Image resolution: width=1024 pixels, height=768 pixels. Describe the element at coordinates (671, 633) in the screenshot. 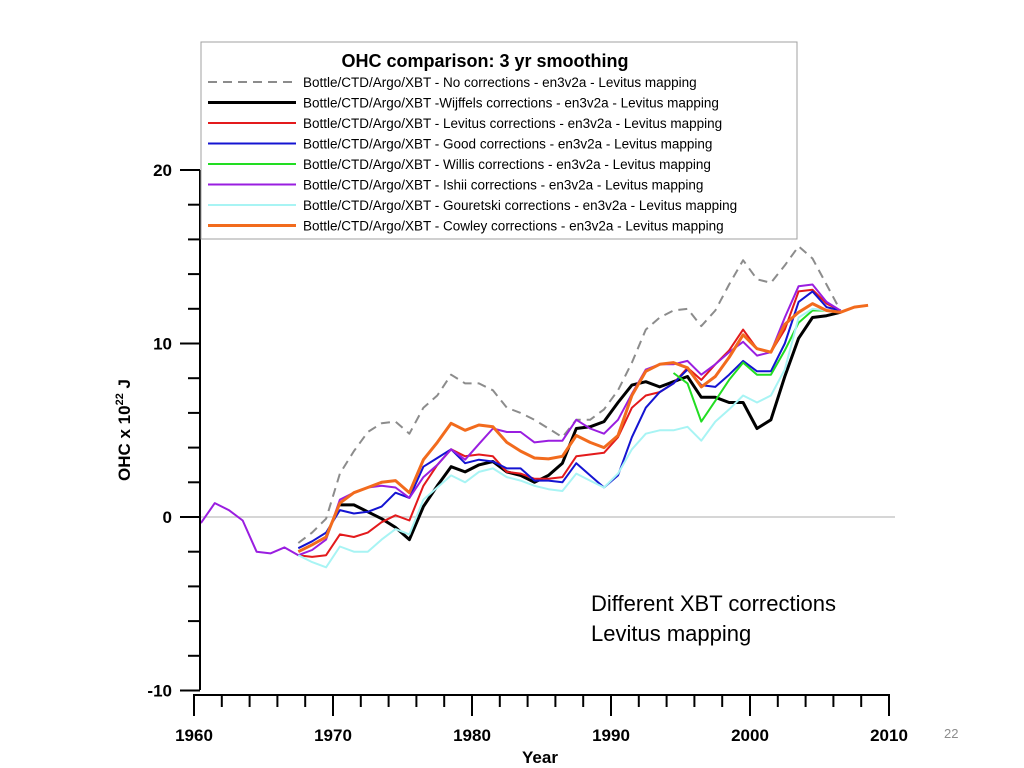

I see `annotation-line-2: Levitus mapping` at that location.